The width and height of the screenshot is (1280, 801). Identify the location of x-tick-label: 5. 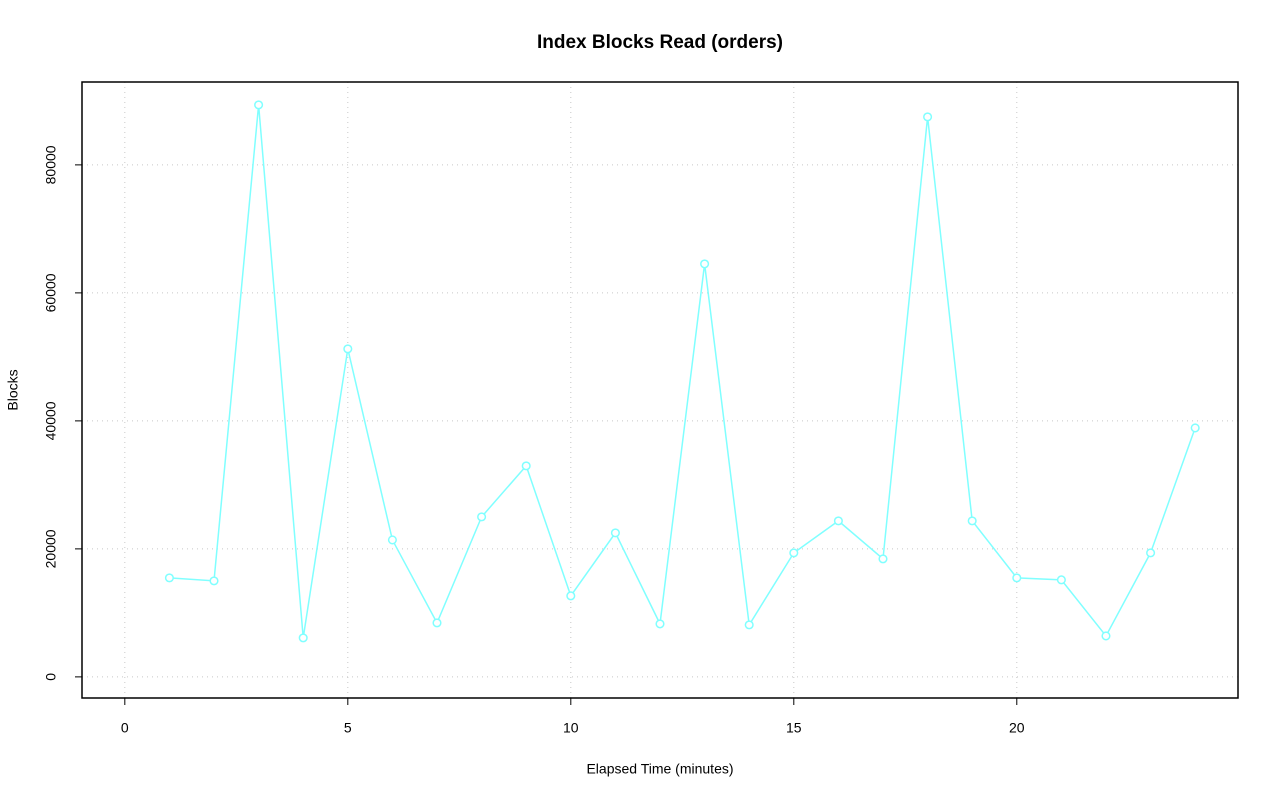
(348, 728).